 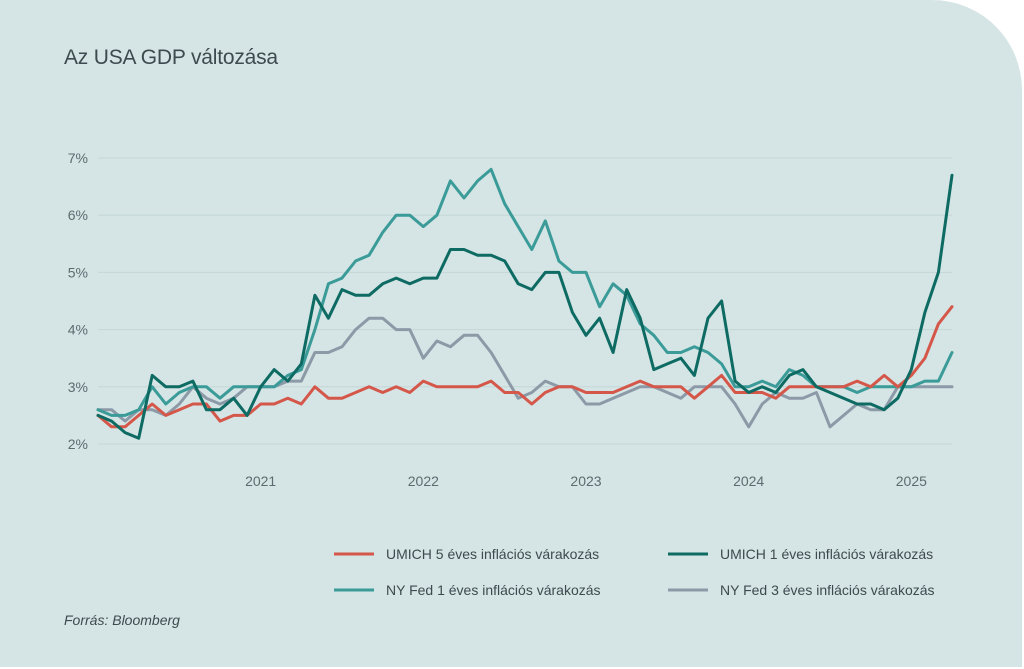 What do you see at coordinates (78, 330) in the screenshot?
I see `y-tick-label: 4%` at bounding box center [78, 330].